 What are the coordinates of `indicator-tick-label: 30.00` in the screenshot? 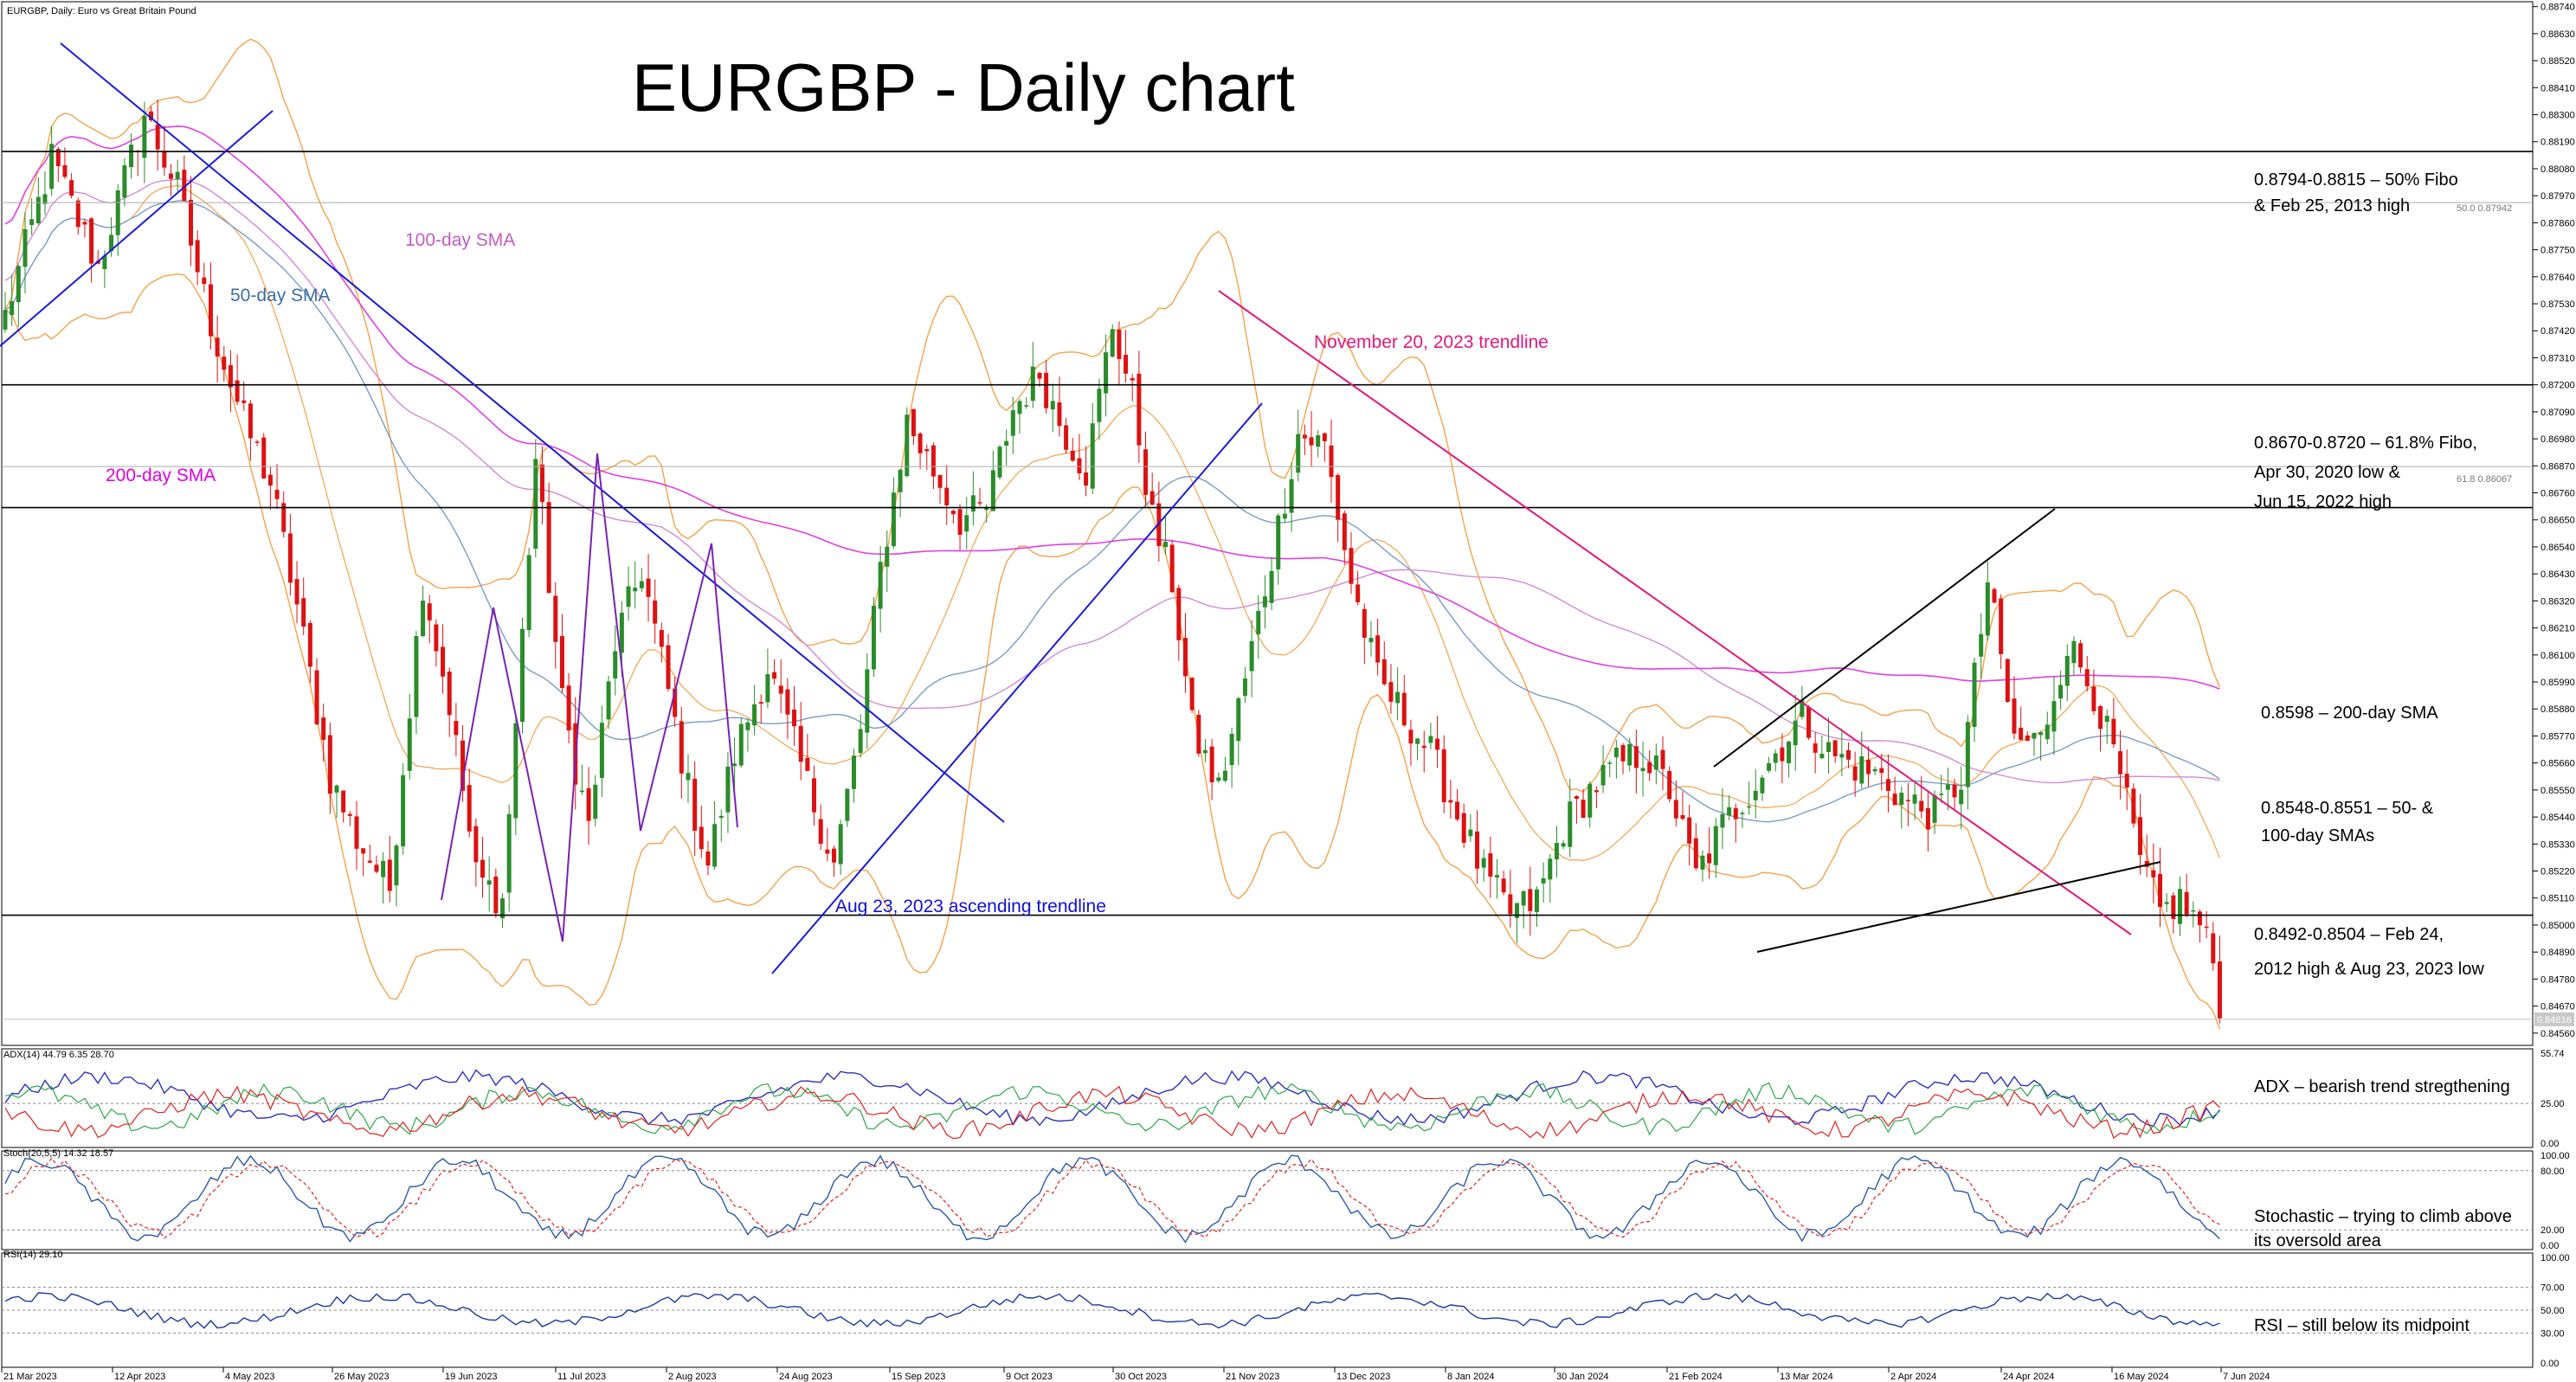 It's located at (2553, 1333).